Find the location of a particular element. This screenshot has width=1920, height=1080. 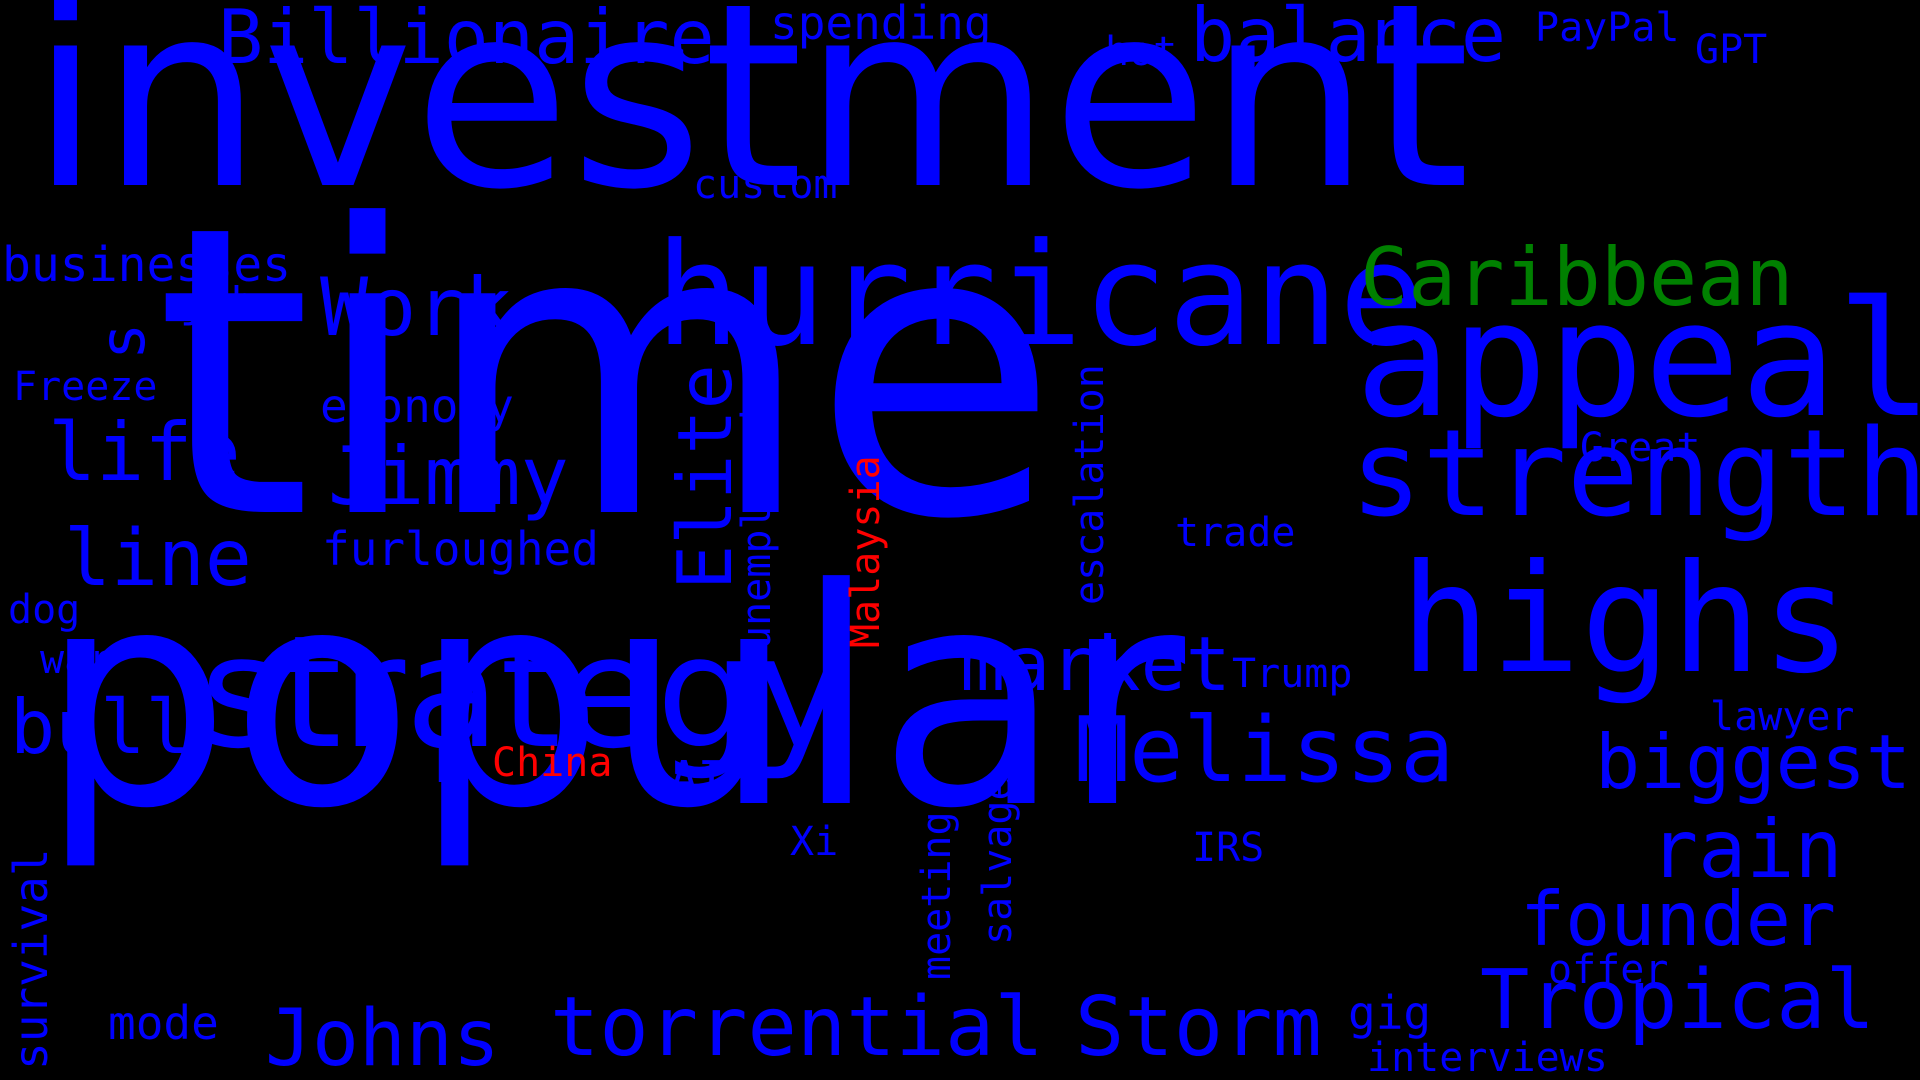

word-line: line is located at coordinates (158, 559).